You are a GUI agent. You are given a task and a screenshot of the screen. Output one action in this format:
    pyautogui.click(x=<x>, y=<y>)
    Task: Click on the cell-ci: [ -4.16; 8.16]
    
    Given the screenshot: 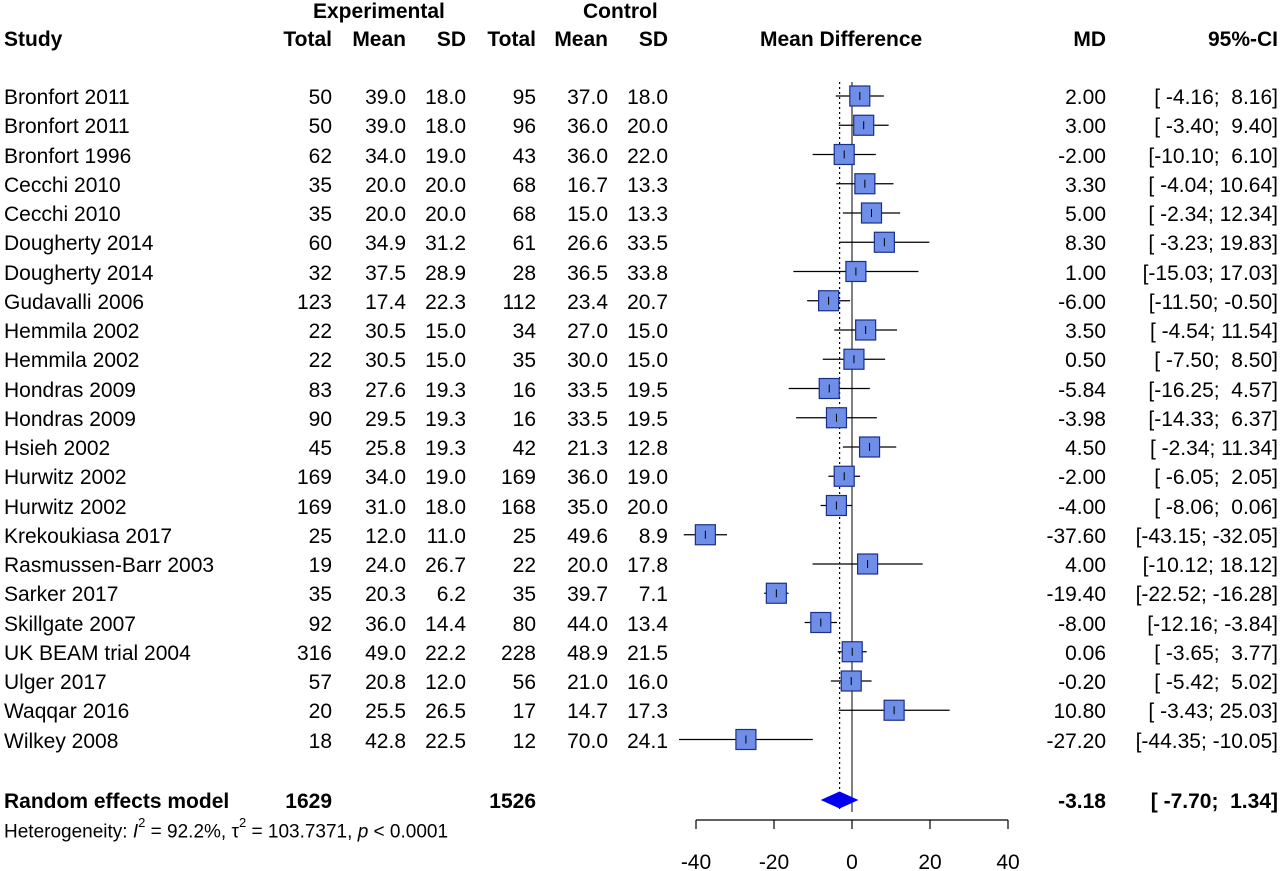 What is the action you would take?
    pyautogui.click(x=1216, y=97)
    